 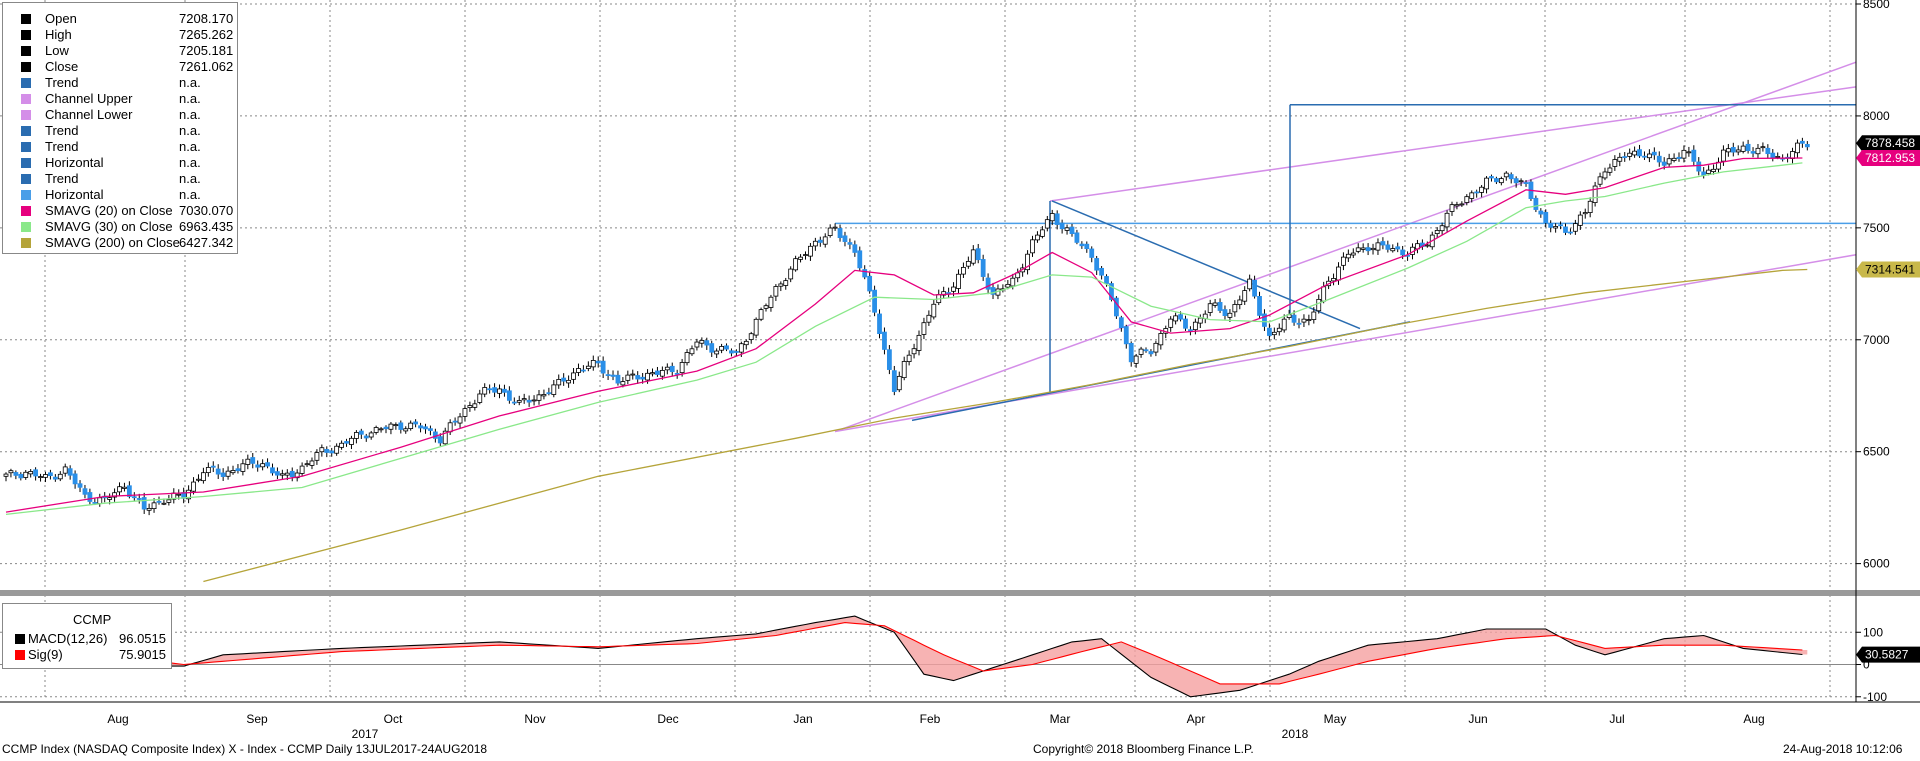 What do you see at coordinates (20, 655) in the screenshot?
I see `sig-swatch` at bounding box center [20, 655].